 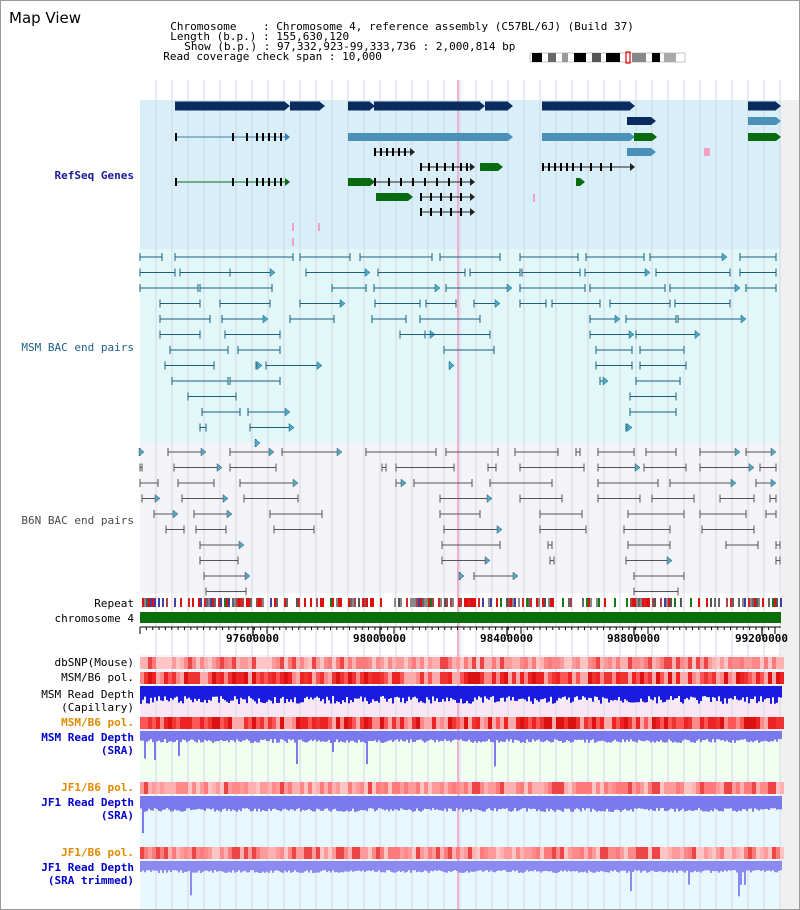 What do you see at coordinates (628, 57) in the screenshot?
I see `ideogram-position-marker` at bounding box center [628, 57].